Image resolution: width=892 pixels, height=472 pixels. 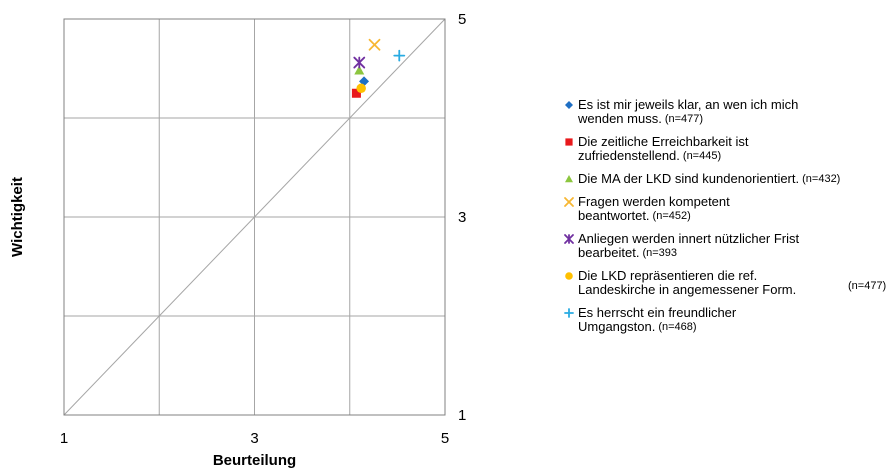 What do you see at coordinates (654, 201) in the screenshot?
I see `legend-label: Fragen werden kompetent` at bounding box center [654, 201].